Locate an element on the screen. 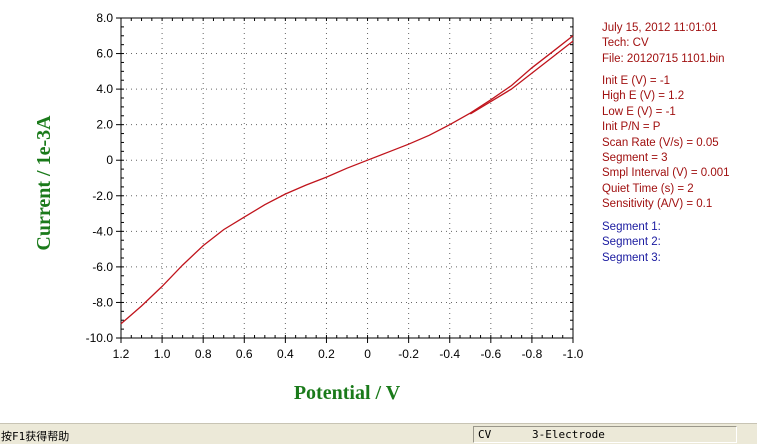  param: Segment = 3 is located at coordinates (635, 158).